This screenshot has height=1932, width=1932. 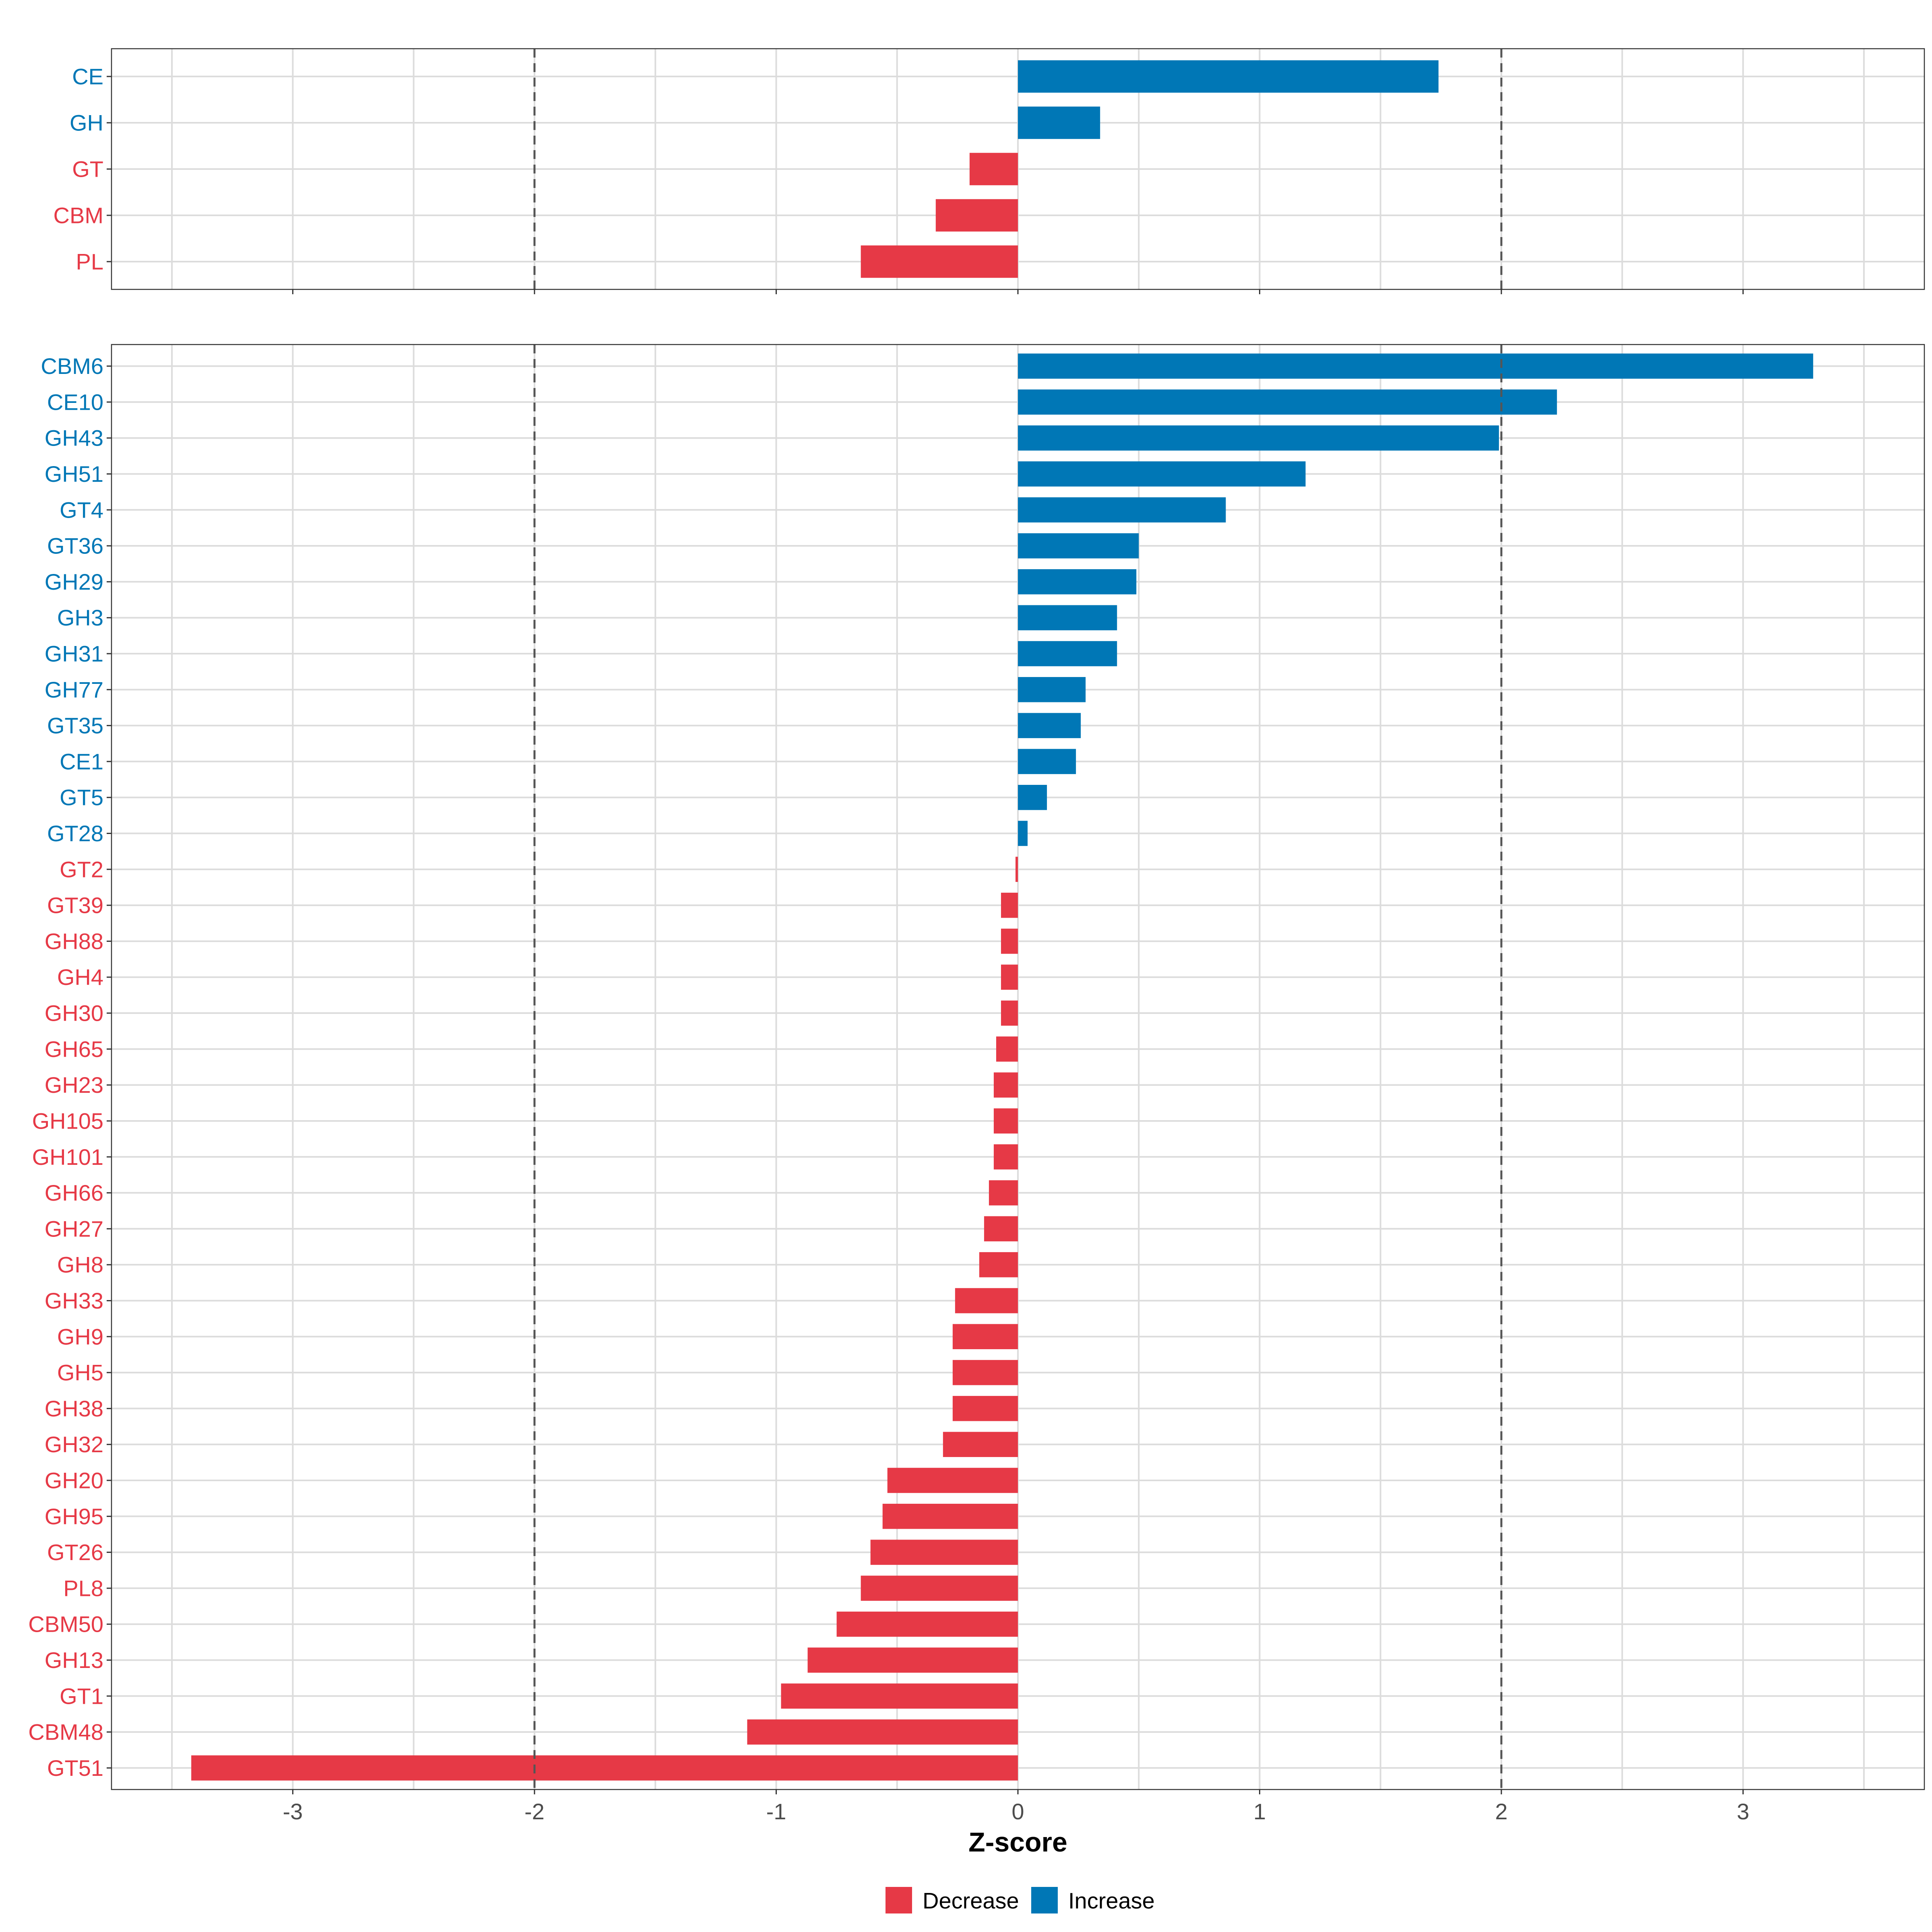 I want to click on category-label-gh88: GH88, so click(x=74, y=941).